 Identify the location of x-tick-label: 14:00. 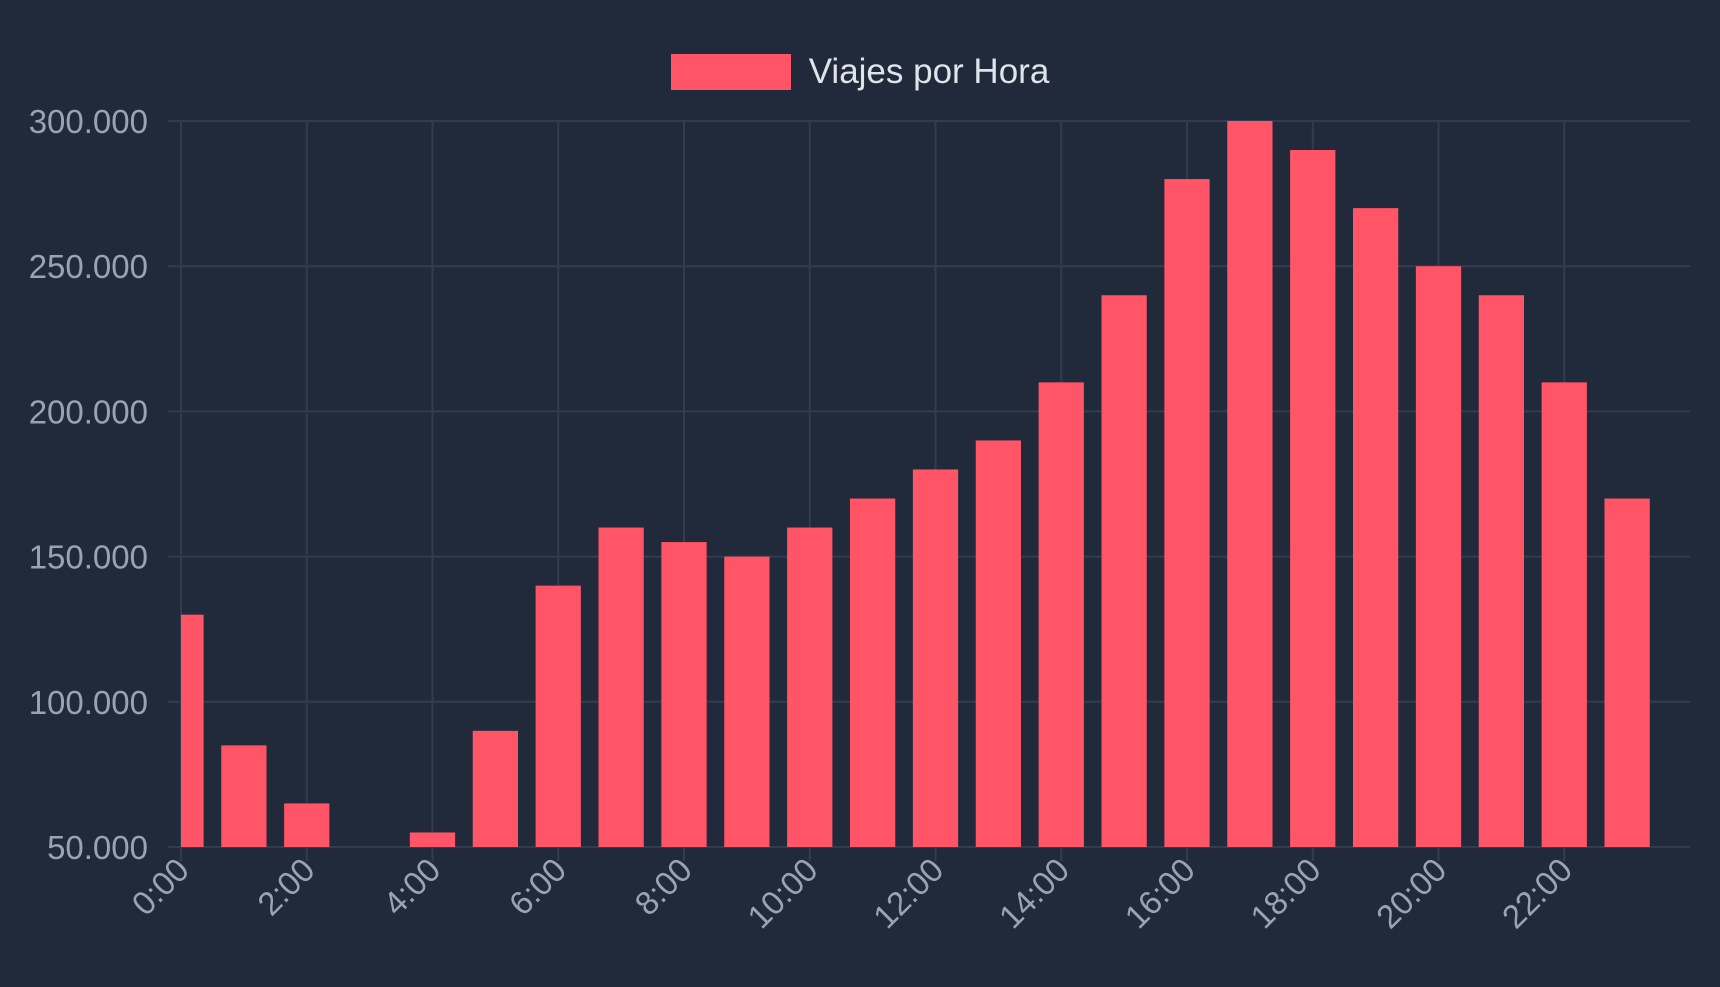
(1034, 893).